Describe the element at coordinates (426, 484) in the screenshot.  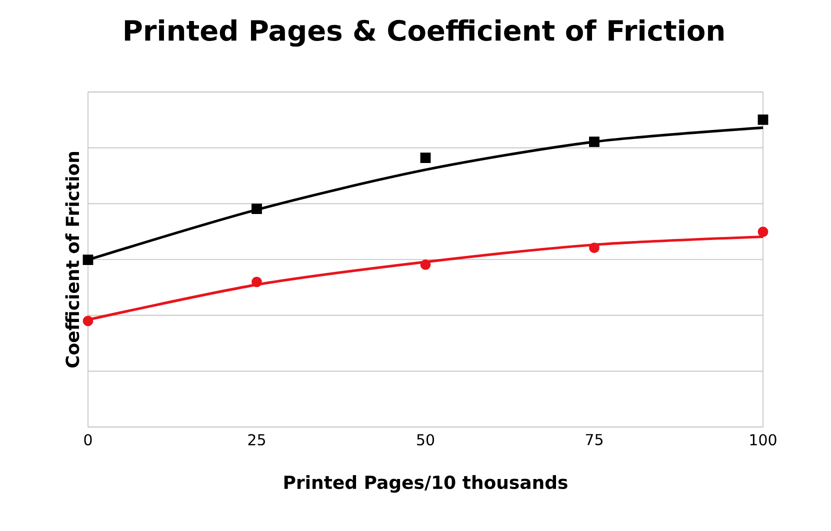
I see `x-axis-title: Printed Pages/10 thousands` at that location.